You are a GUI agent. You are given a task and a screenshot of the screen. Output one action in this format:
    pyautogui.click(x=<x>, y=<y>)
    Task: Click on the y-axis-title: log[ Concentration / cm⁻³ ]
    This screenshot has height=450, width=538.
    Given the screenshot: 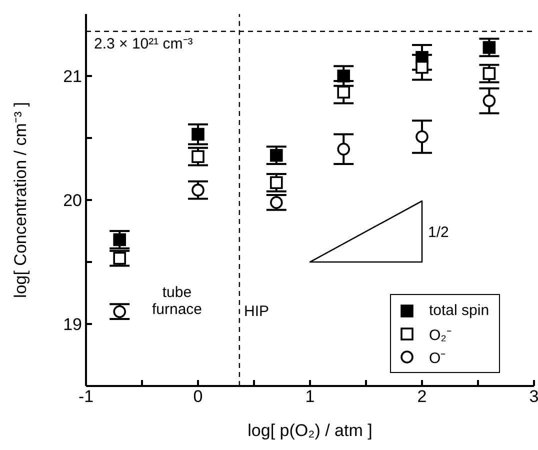 What is the action you would take?
    pyautogui.click(x=20, y=200)
    